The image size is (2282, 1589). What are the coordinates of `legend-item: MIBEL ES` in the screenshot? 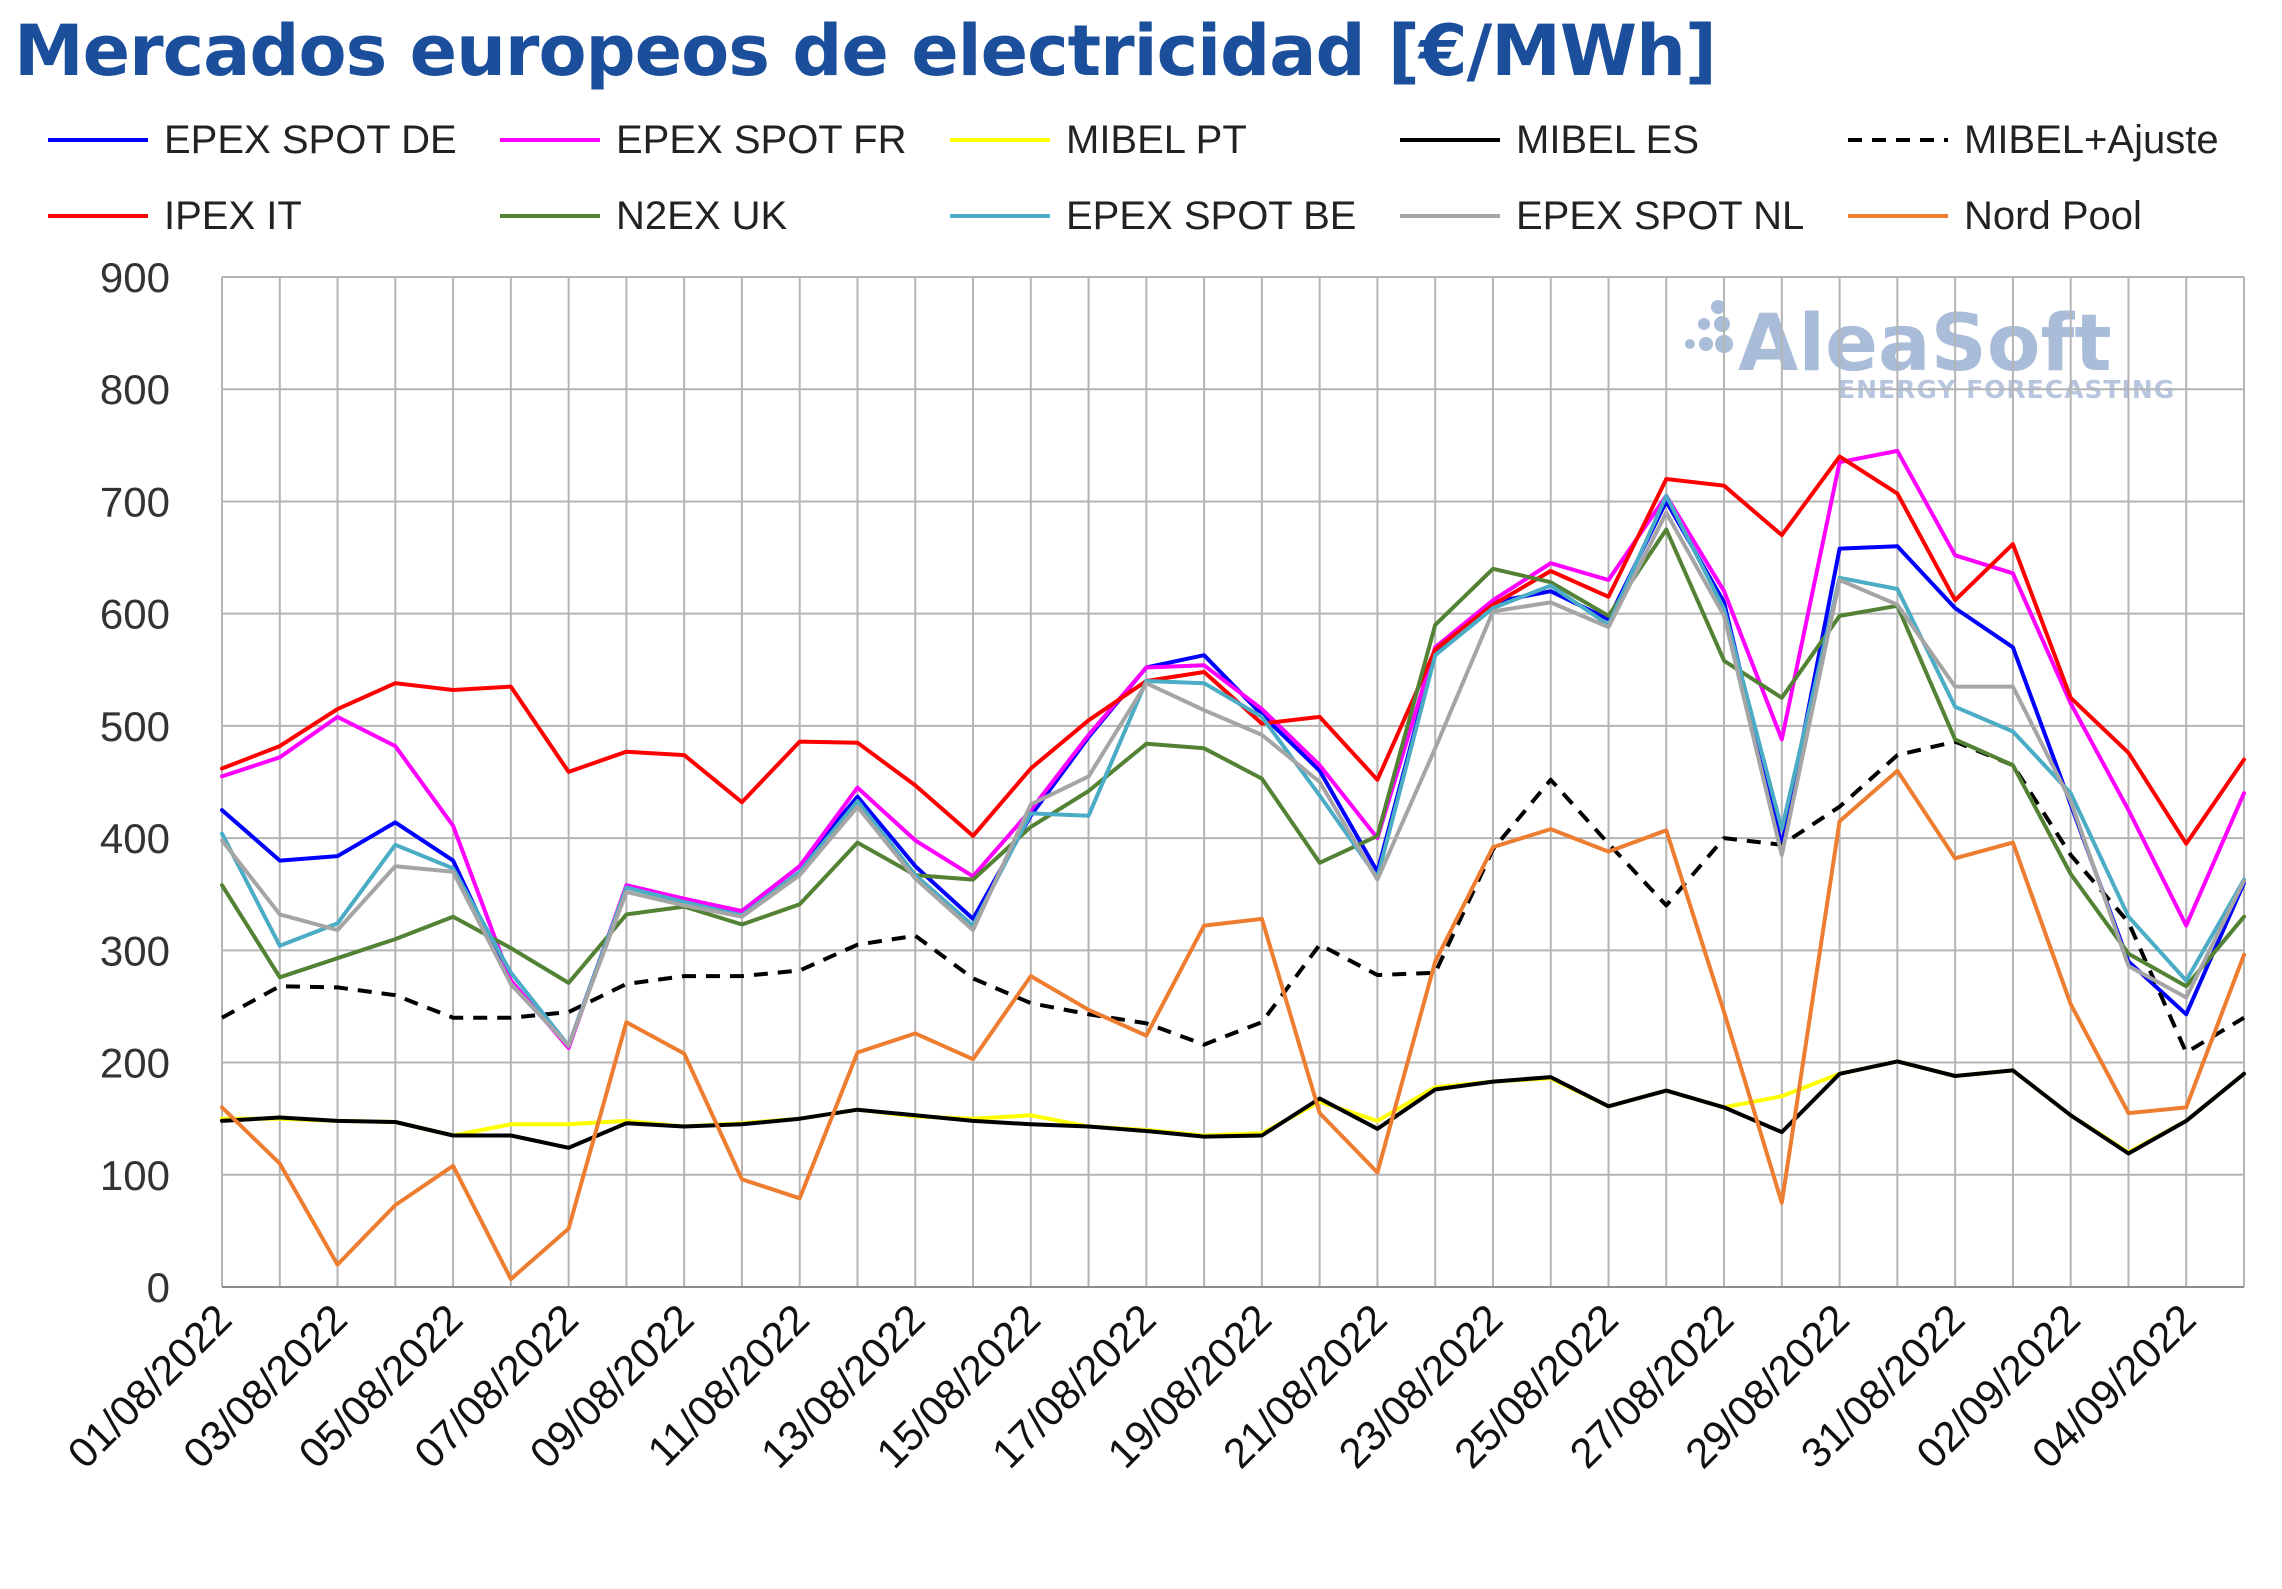 It's located at (1549, 140).